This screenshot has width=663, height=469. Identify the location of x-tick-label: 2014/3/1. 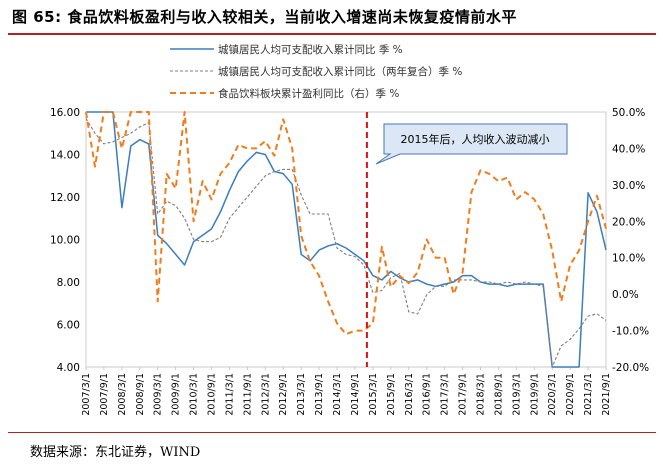
(337, 394).